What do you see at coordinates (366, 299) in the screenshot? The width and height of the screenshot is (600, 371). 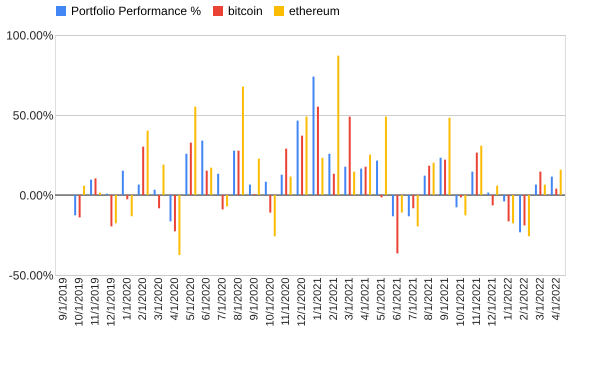 I see `x-tick-label: 4/1/2021` at bounding box center [366, 299].